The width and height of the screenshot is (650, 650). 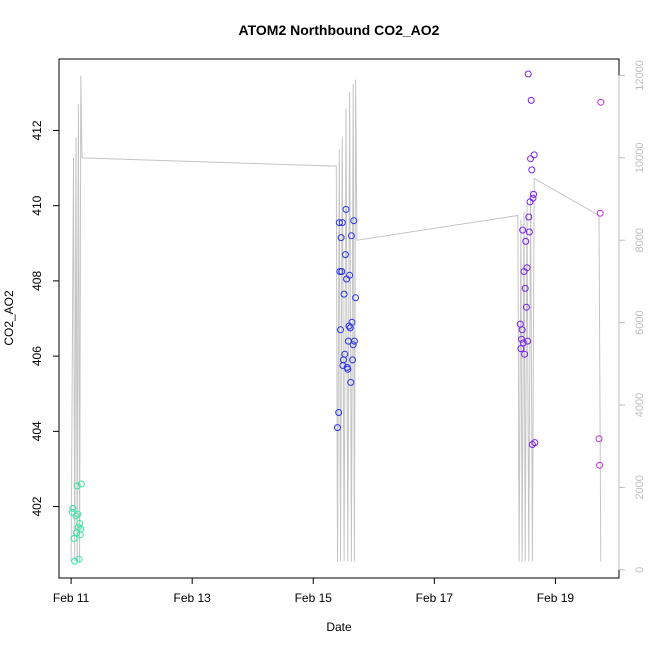 What do you see at coordinates (640, 570) in the screenshot?
I see `y2-tick-label: 0` at bounding box center [640, 570].